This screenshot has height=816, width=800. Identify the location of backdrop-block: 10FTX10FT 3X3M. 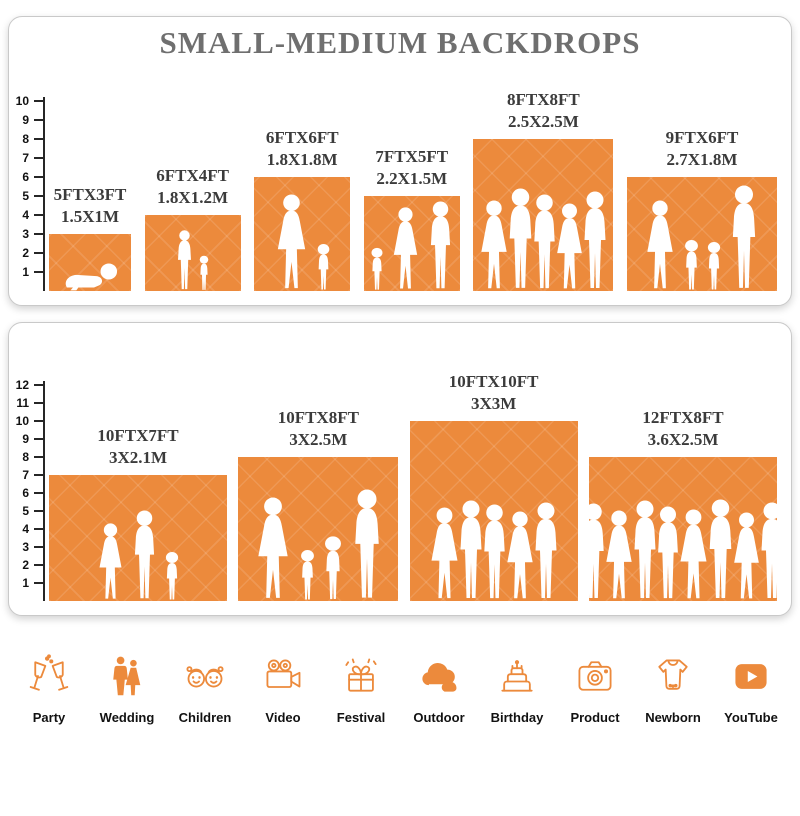
(494, 486).